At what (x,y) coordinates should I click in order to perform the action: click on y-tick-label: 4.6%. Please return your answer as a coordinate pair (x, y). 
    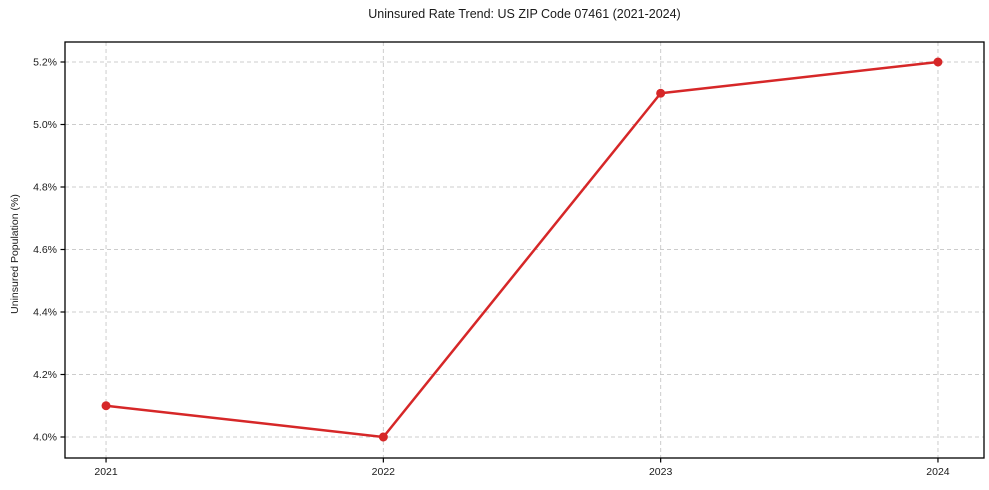
    Looking at the image, I should click on (45, 250).